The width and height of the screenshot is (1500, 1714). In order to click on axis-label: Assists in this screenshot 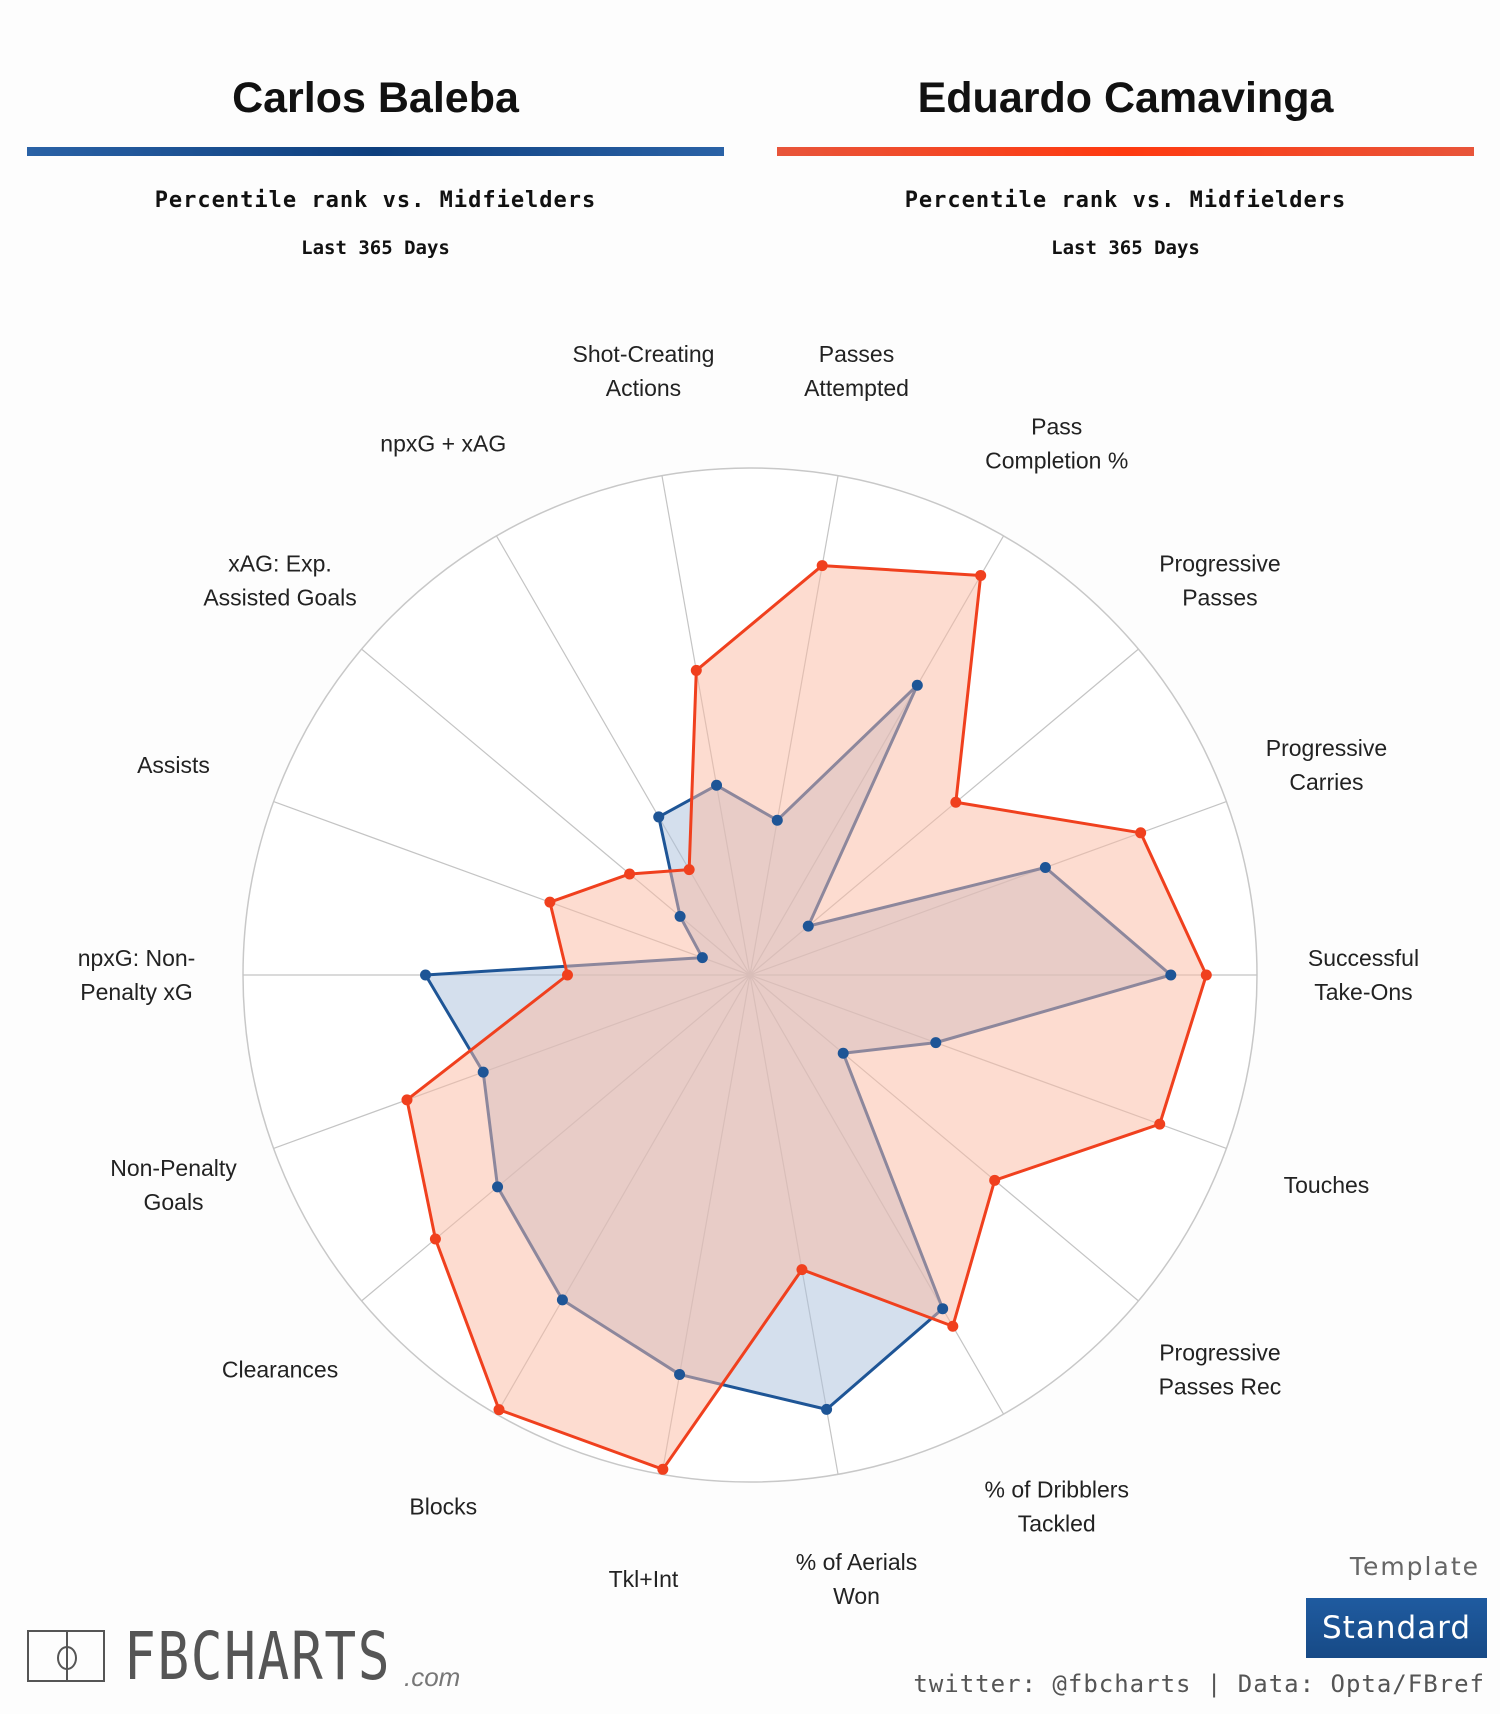, I will do `click(173, 765)`.